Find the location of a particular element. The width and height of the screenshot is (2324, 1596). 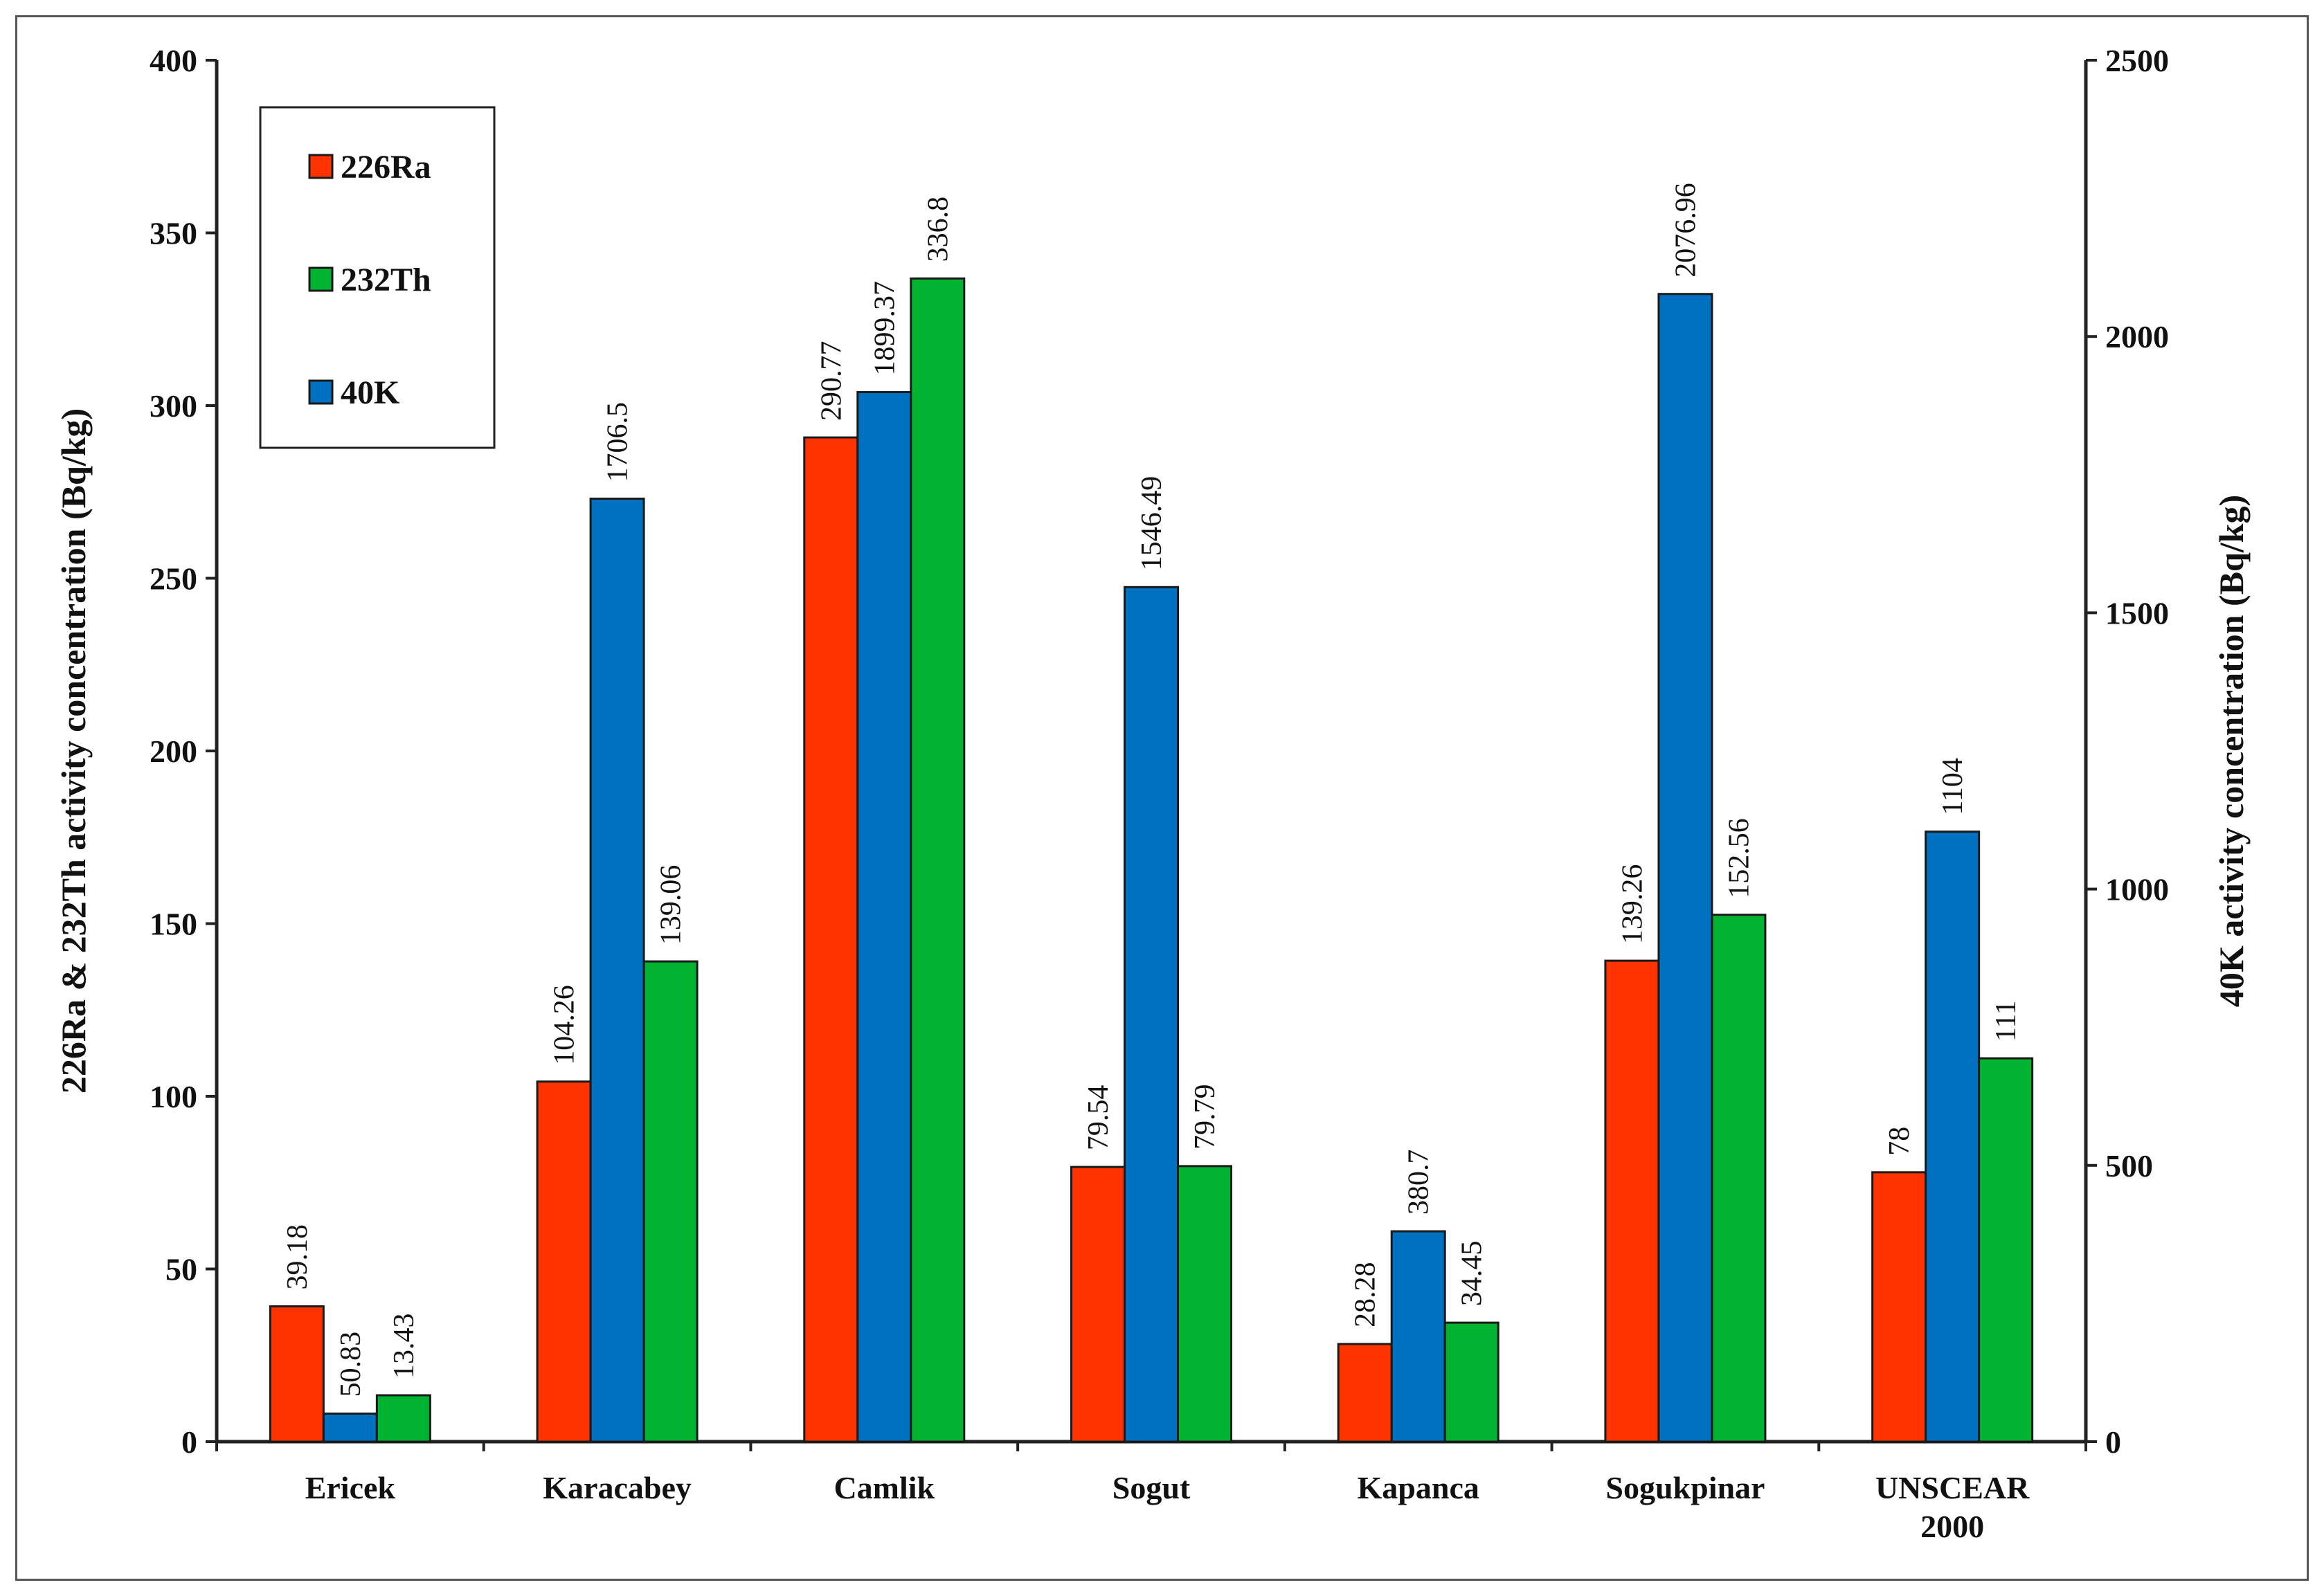

legend-swatch-226ra is located at coordinates (321, 166).